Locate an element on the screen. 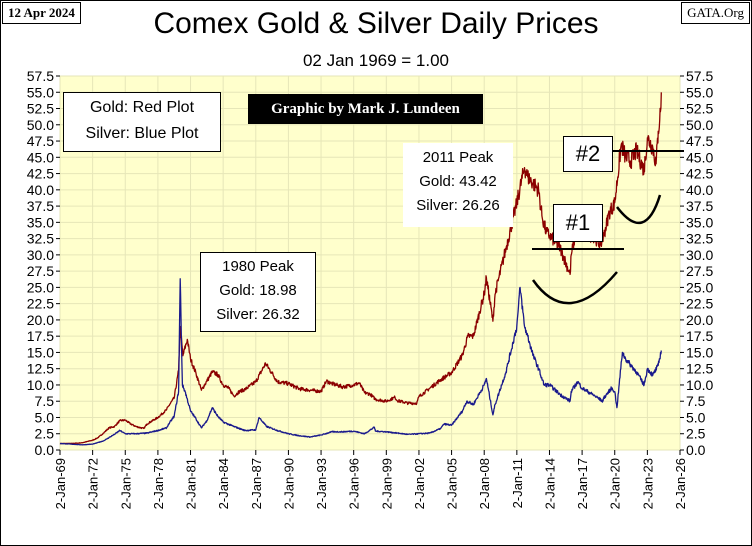  credit-banner: Graphic by Mark J. Lundeen is located at coordinates (365, 109).